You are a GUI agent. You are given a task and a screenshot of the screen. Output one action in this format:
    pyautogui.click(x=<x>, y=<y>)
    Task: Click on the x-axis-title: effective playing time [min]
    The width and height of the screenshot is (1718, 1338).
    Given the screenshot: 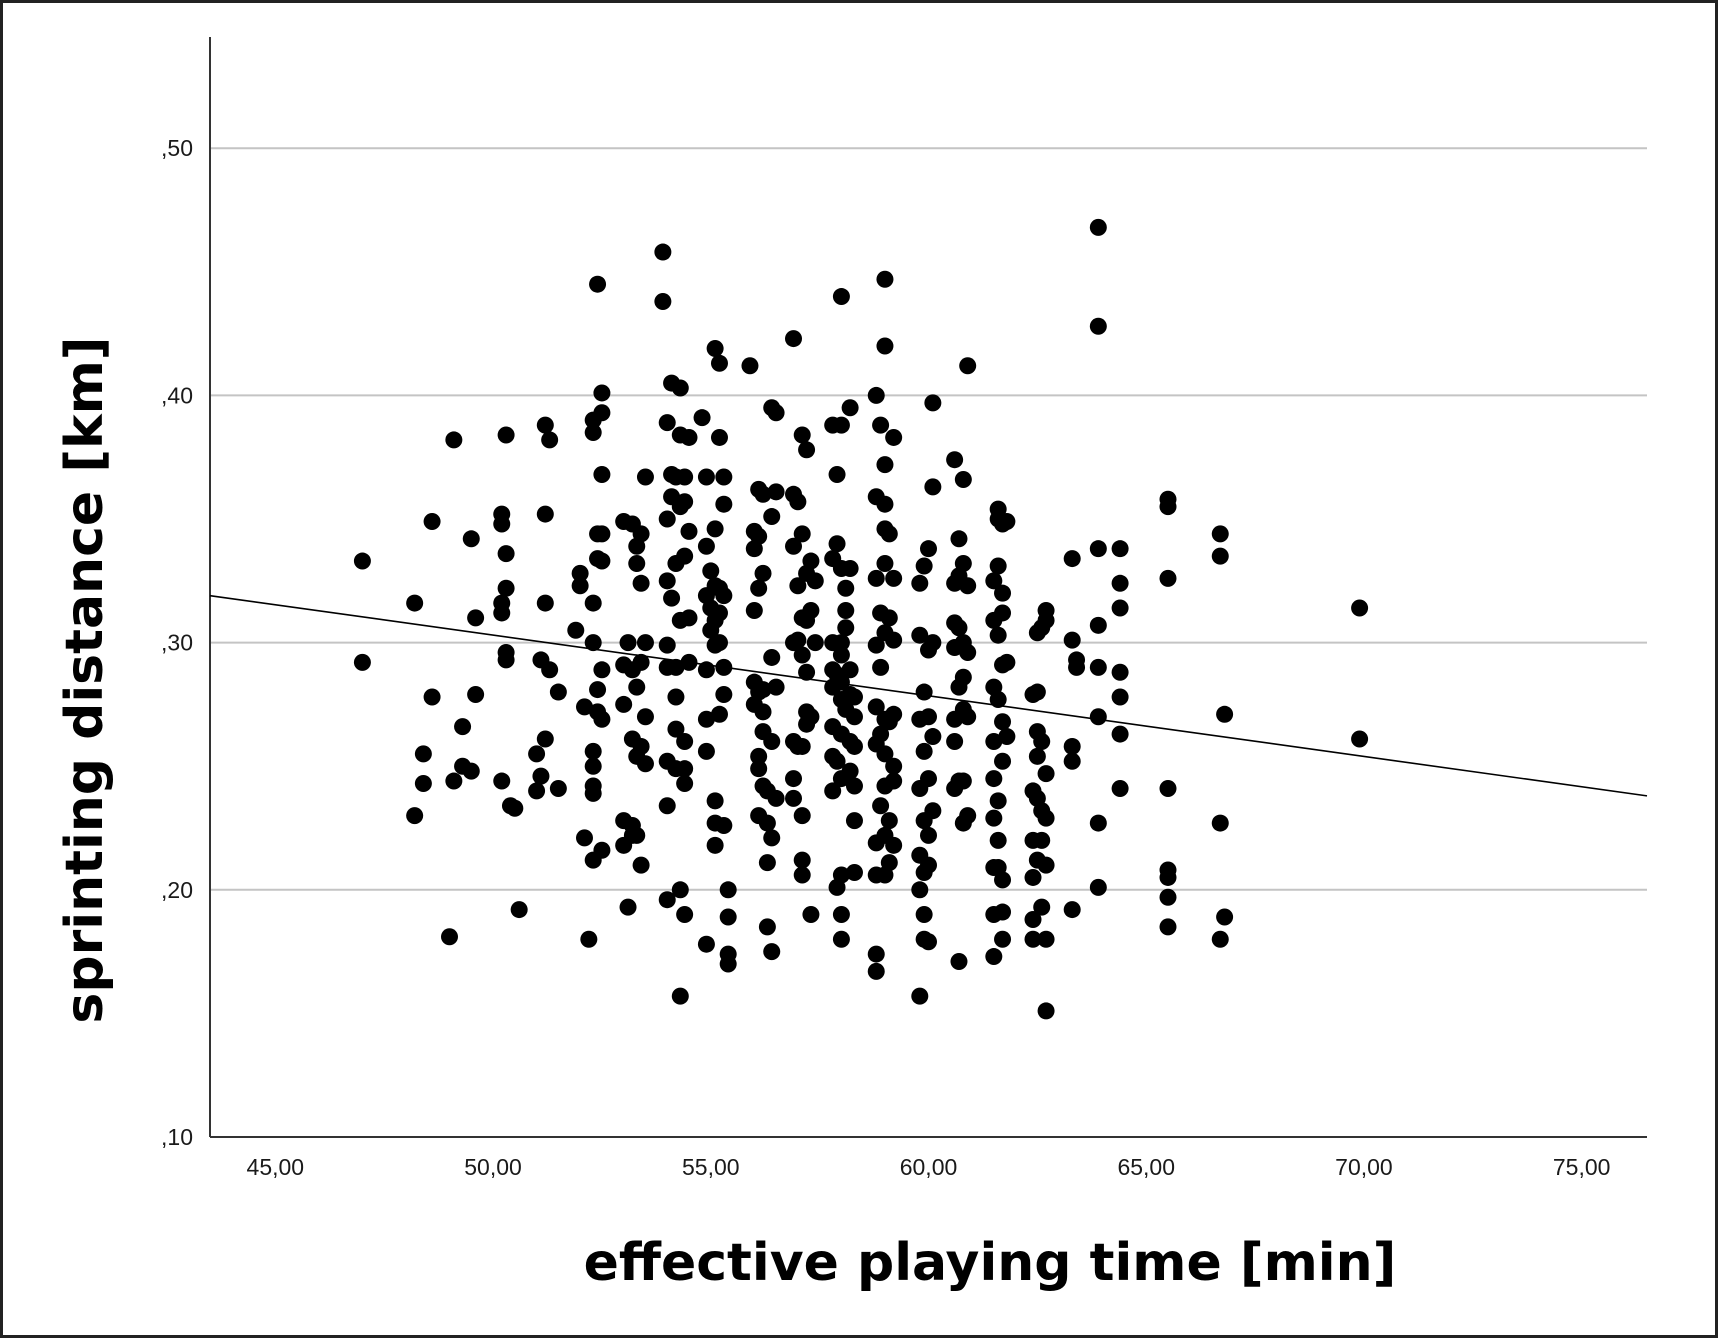 What is the action you would take?
    pyautogui.click(x=990, y=1263)
    